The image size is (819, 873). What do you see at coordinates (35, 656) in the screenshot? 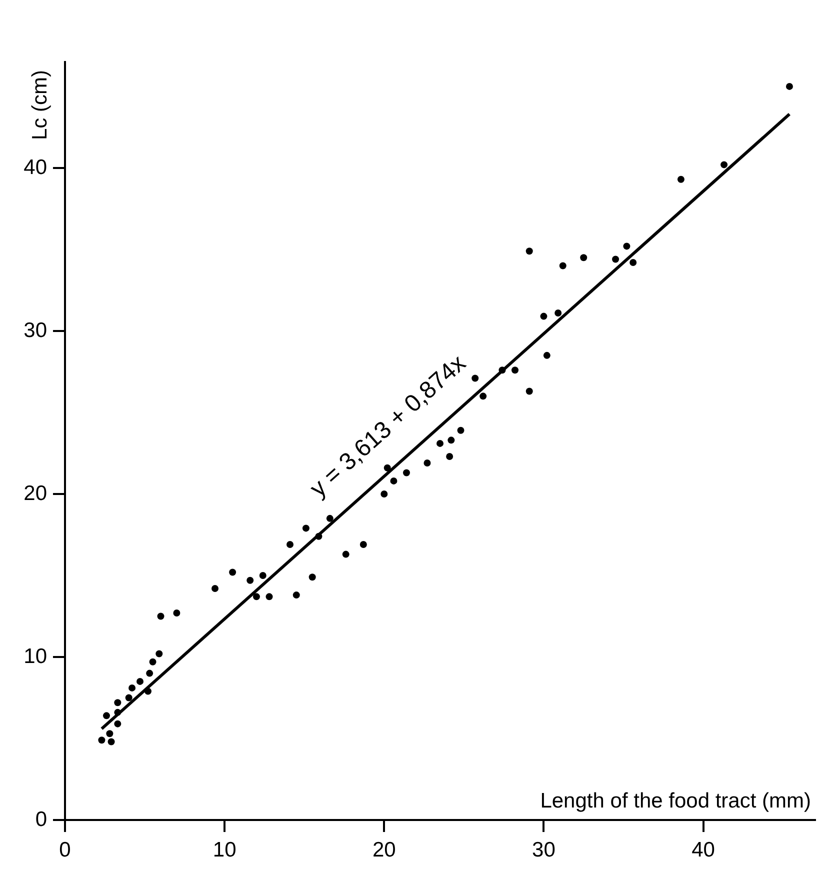
I see `y-tick-label: 10` at bounding box center [35, 656].